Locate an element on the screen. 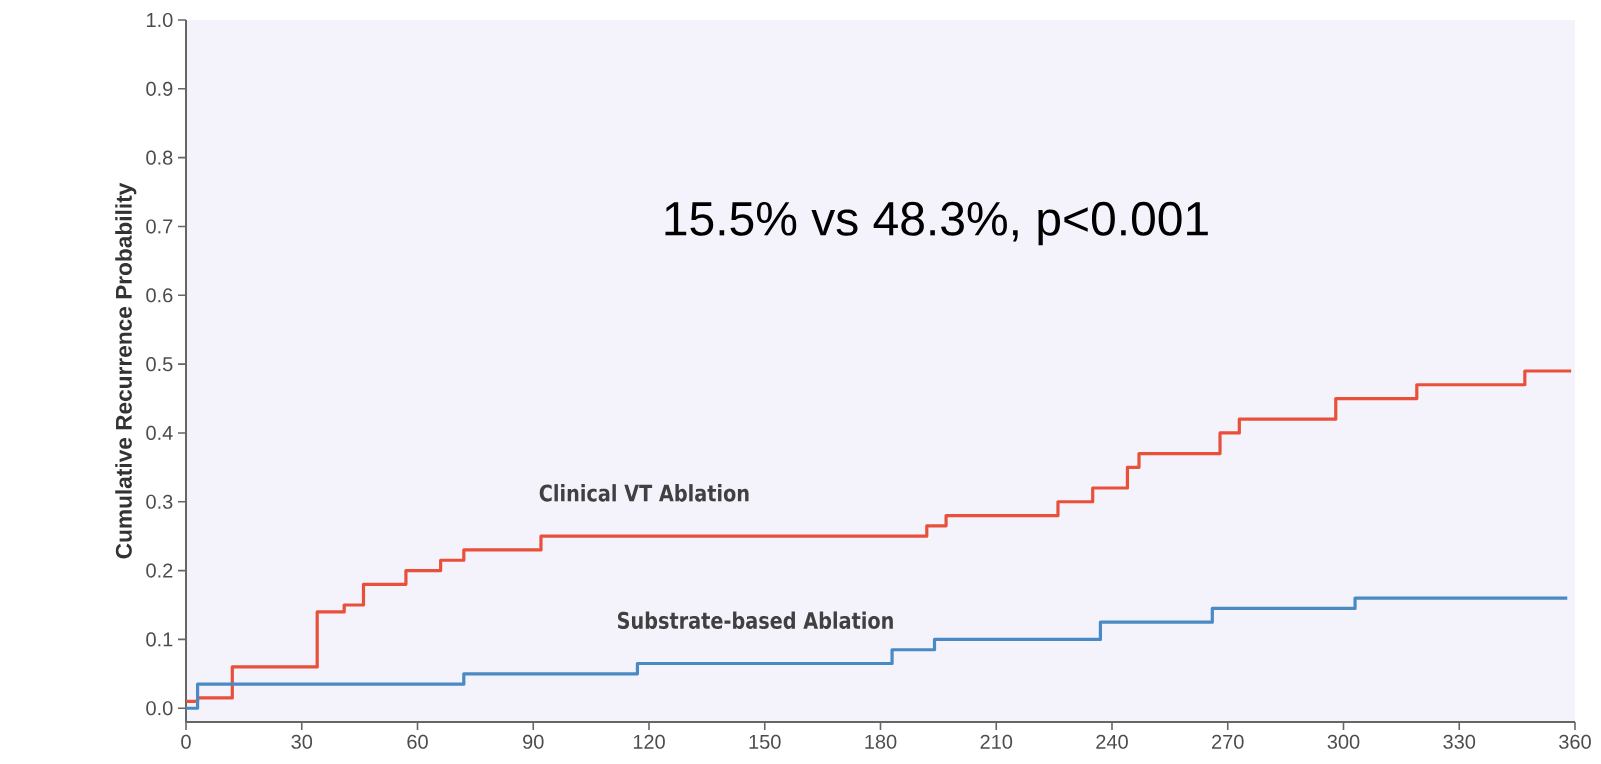 This screenshot has width=1601, height=764. series-label: Substrate-based Ablation is located at coordinates (755, 620).